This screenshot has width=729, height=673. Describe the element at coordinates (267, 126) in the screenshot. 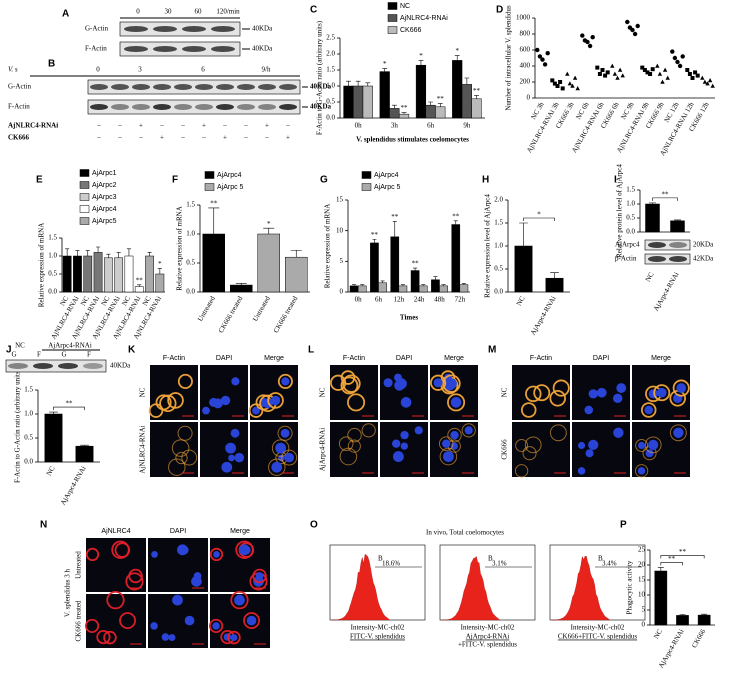

I see `sign: +` at that location.